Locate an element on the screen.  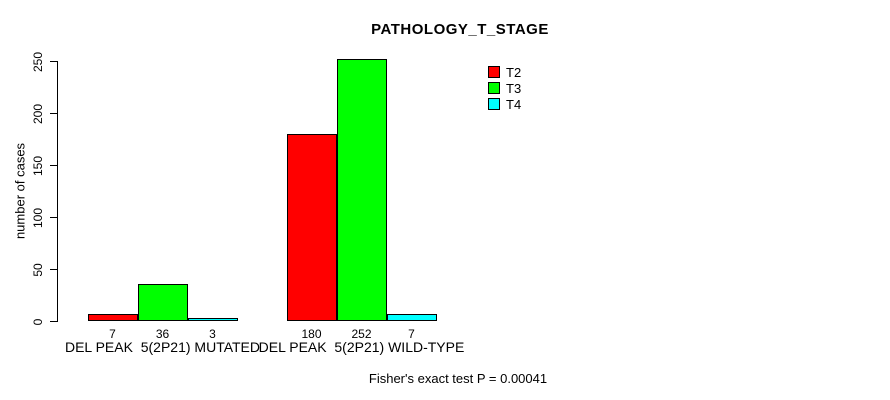
y-axis-tick-label: 250 is located at coordinates (38, 61).